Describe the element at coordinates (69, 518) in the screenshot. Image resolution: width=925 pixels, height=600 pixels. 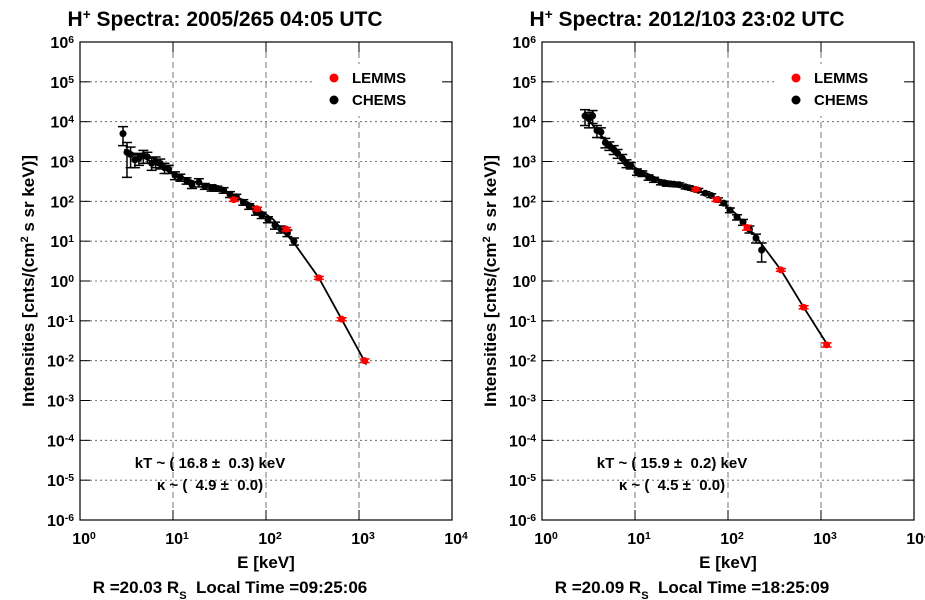
I see `y-tick-label-part: -6` at that location.